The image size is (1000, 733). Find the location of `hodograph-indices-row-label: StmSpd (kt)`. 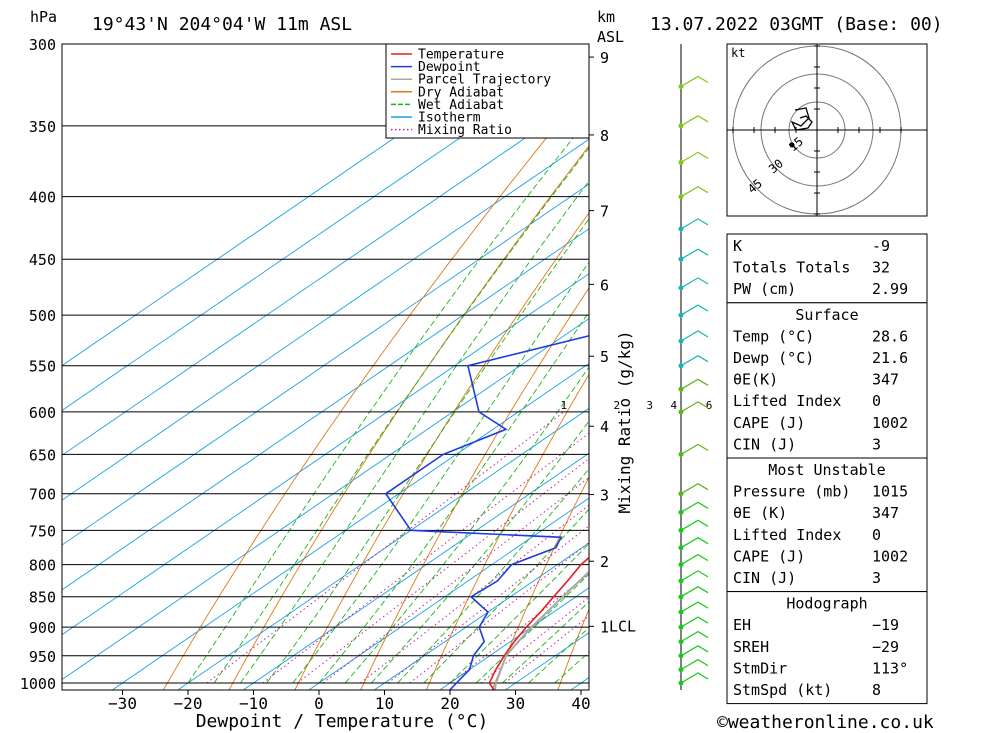

hodograph-indices-row-label: StmSpd (kt) is located at coordinates (782, 690).